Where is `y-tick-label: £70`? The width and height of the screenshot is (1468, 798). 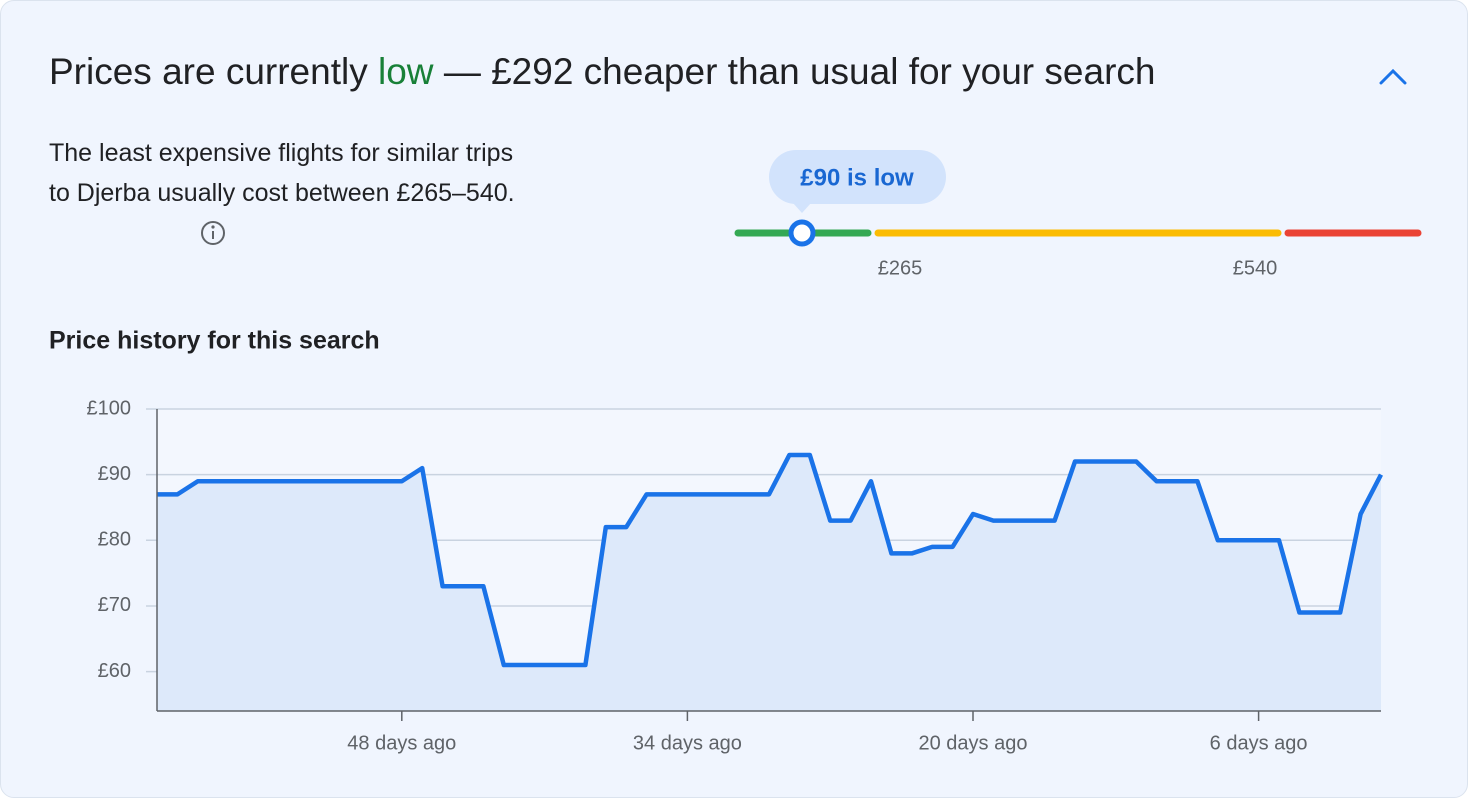 y-tick-label: £70 is located at coordinates (114, 605).